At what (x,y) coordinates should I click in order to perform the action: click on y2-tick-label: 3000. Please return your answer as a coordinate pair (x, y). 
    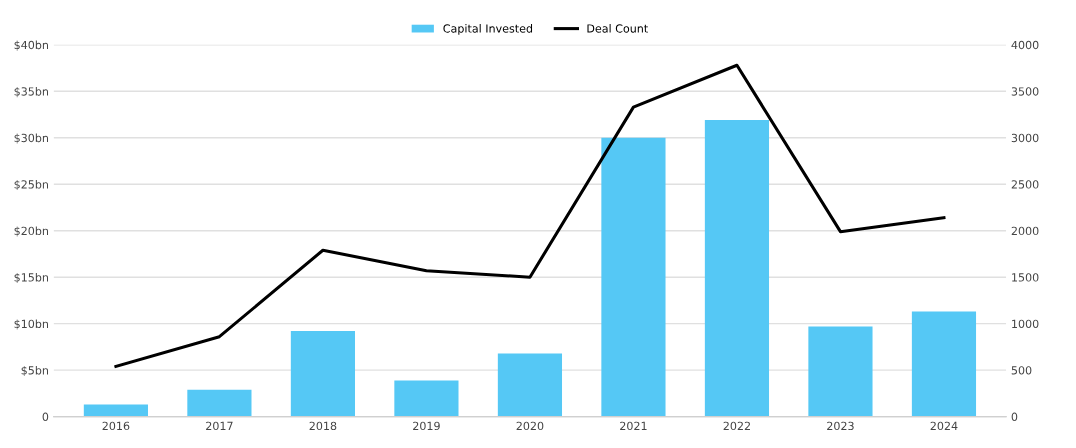
    Looking at the image, I should click on (1025, 138).